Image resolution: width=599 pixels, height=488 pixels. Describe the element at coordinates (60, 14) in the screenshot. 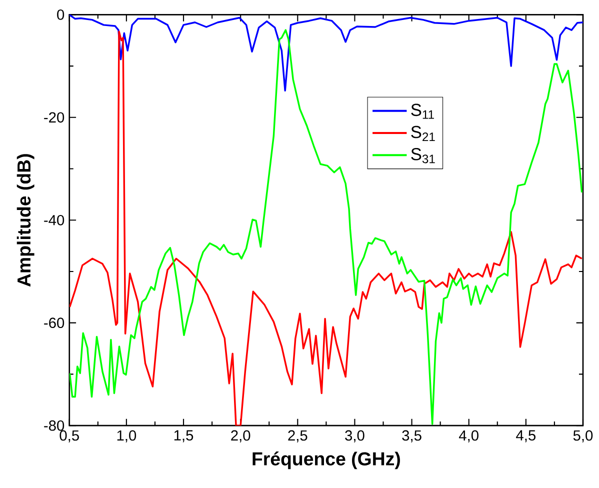

I see `y-tick-label: 0` at that location.